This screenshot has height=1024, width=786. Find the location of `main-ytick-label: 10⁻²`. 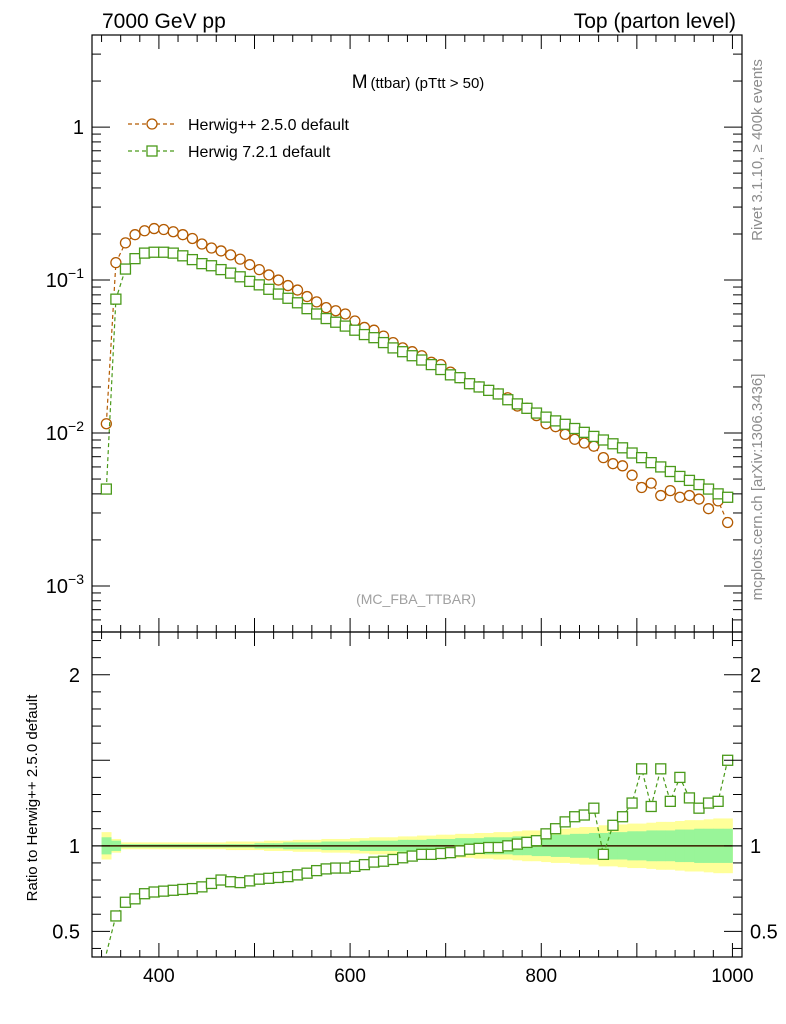

main-ytick-label: 10⁻² is located at coordinates (65, 431).